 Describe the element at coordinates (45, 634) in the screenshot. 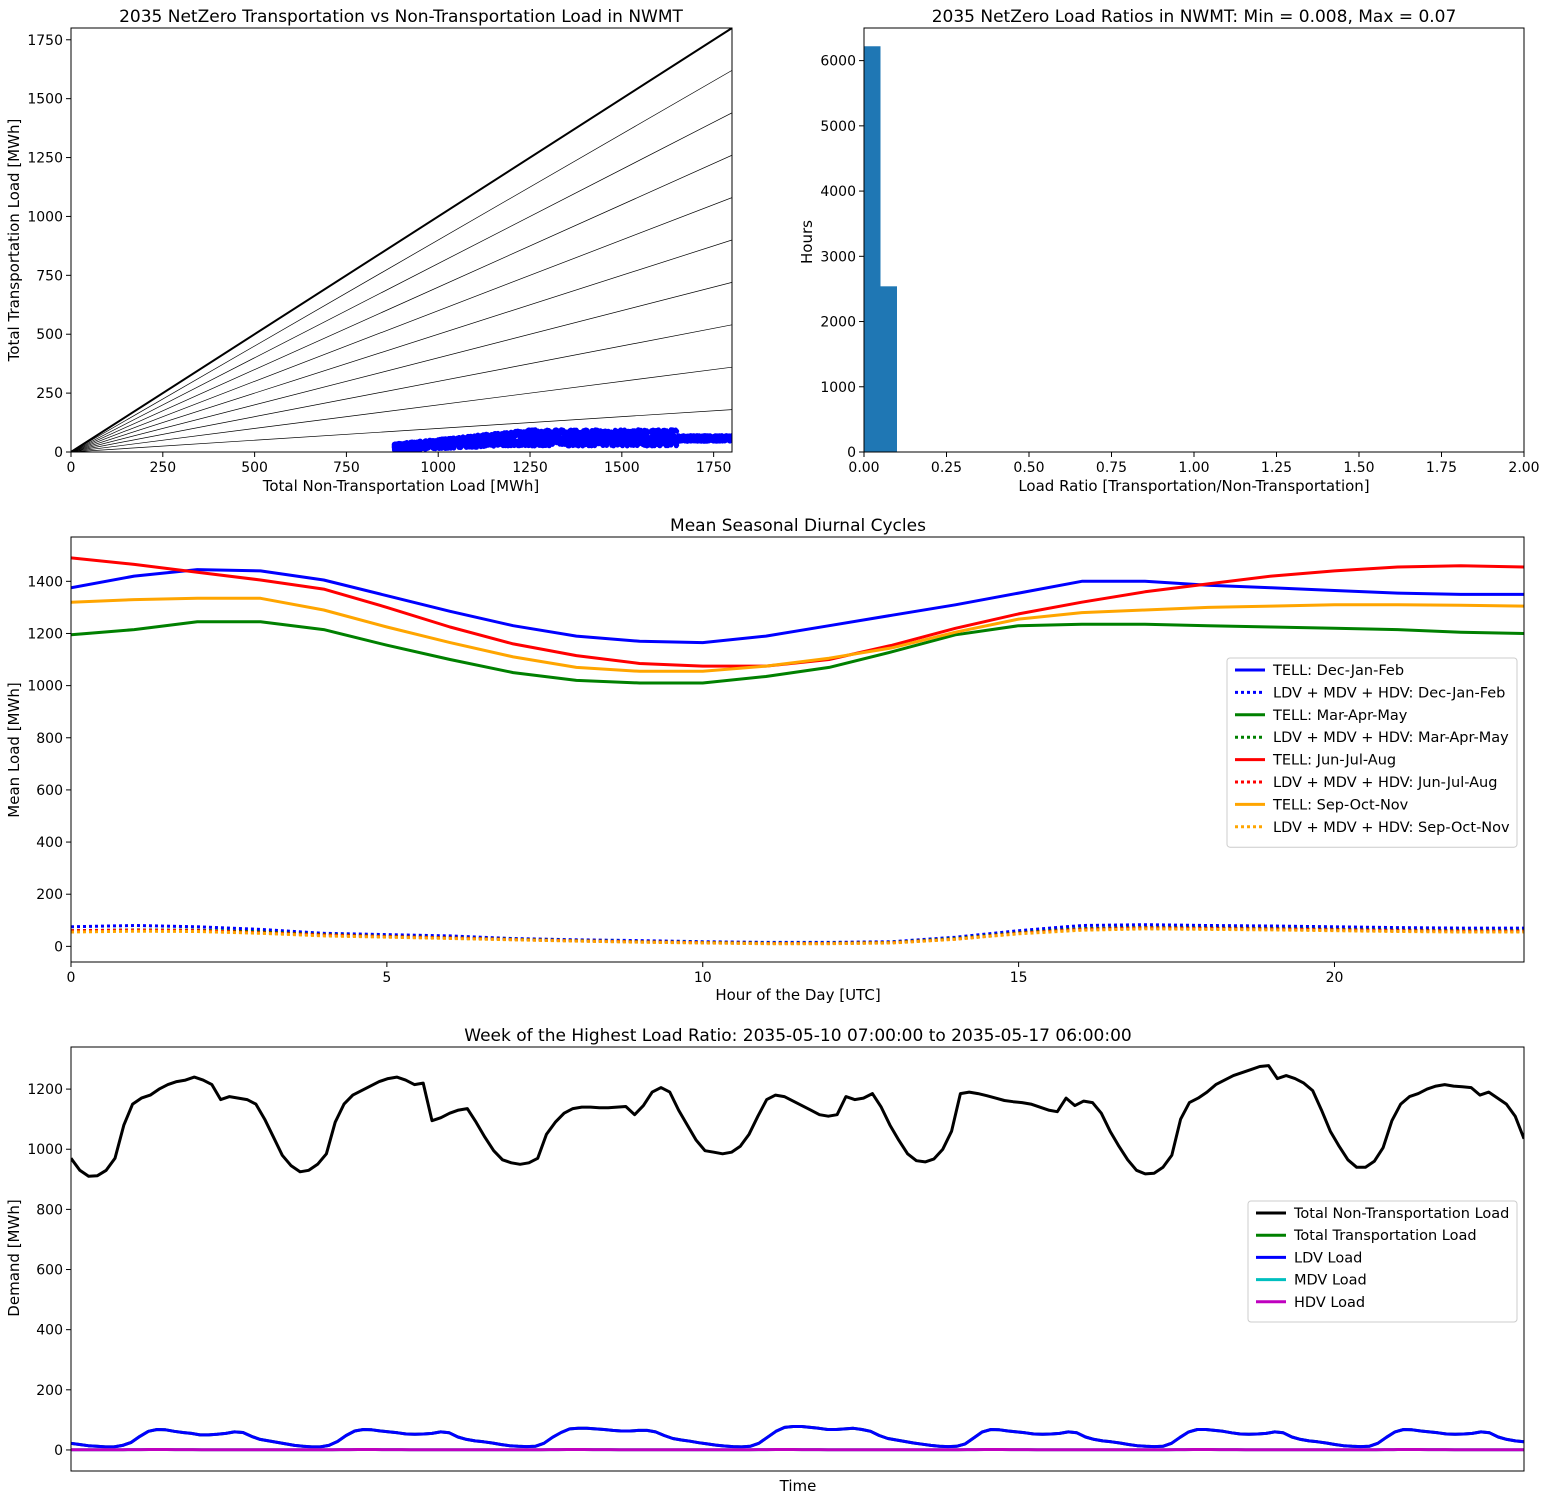

I see `diurnal-ytick-label: 1200` at that location.